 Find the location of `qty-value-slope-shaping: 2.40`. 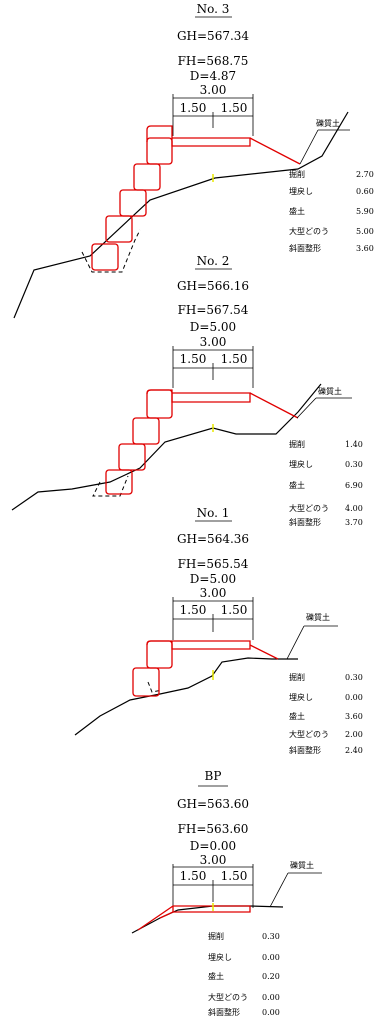

qty-value-slope-shaping: 2.40 is located at coordinates (354, 750).